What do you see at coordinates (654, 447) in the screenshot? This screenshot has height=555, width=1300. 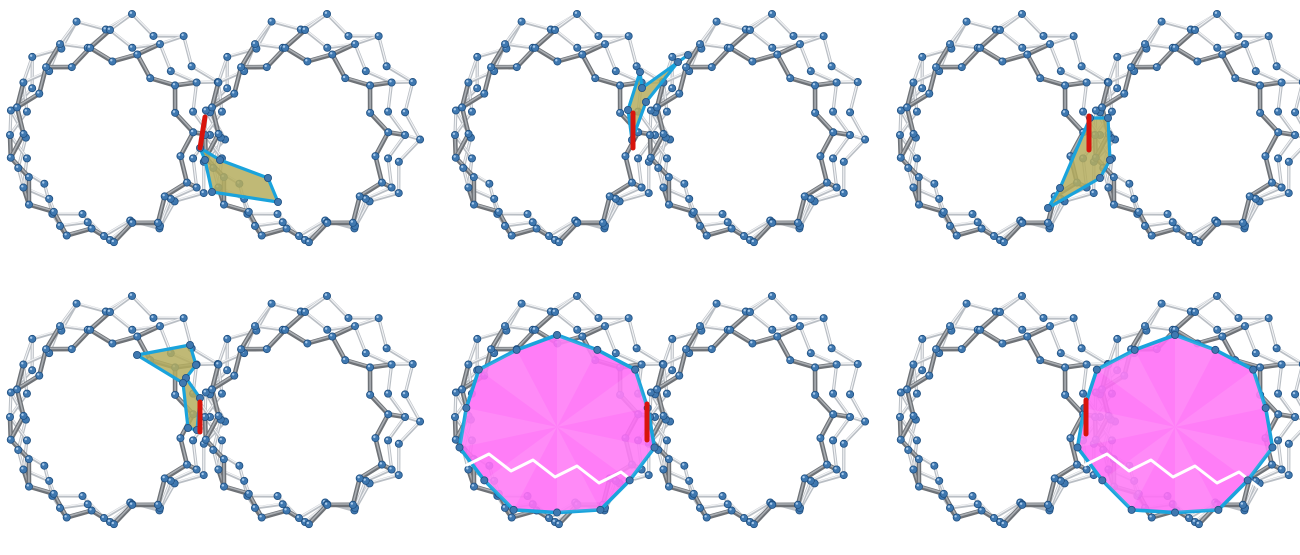 I see `cage-atom` at bounding box center [654, 447].